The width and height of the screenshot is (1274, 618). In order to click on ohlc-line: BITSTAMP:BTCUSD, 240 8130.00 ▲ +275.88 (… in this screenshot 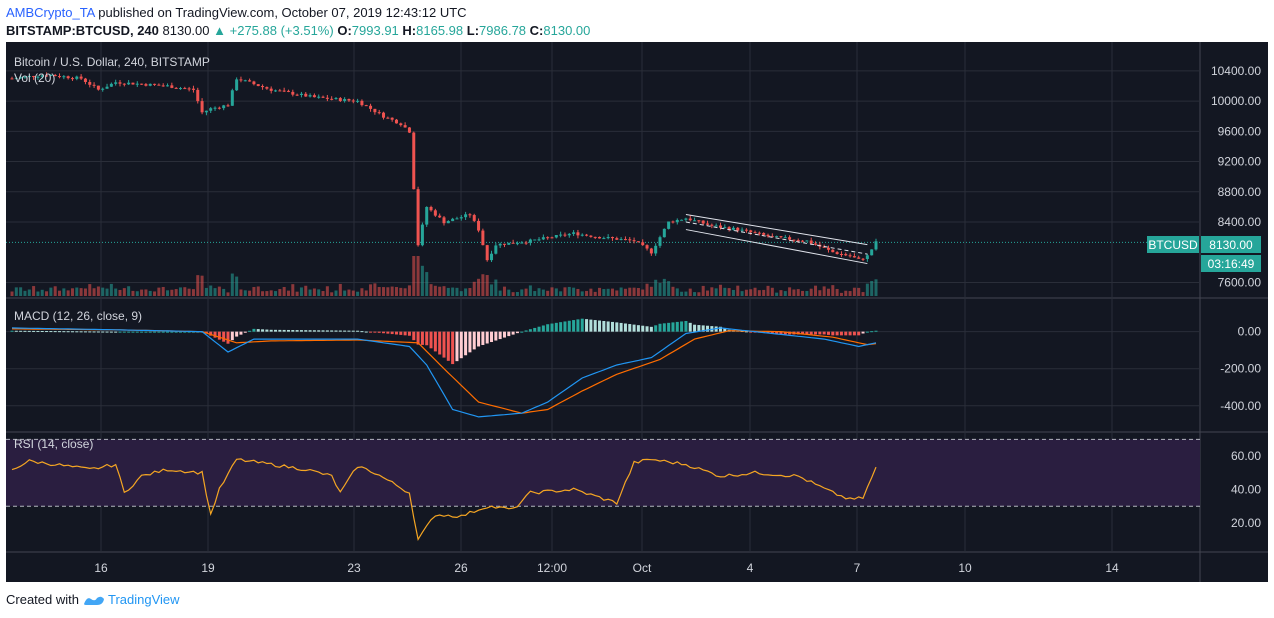, I will do `click(298, 31)`.